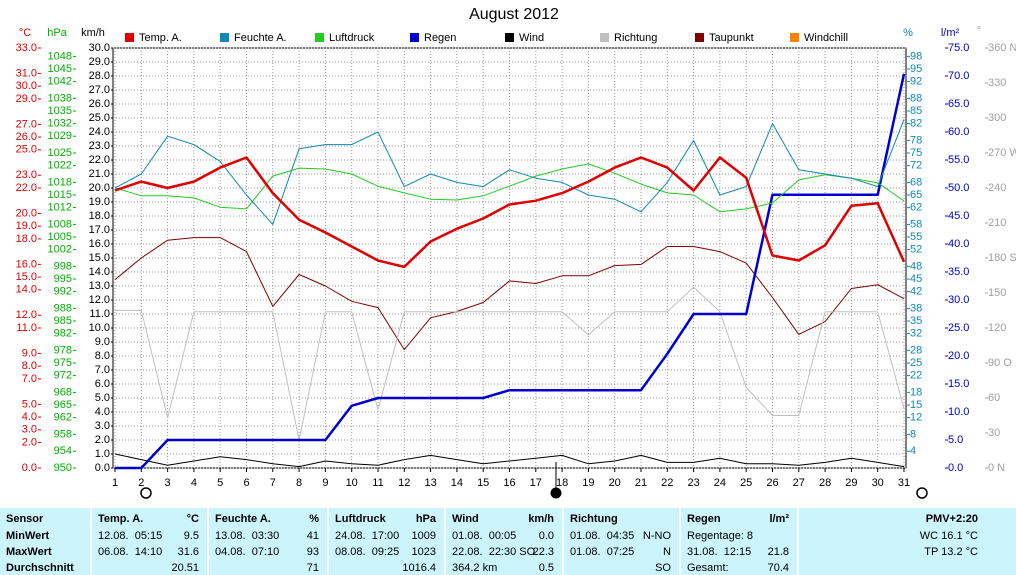 This screenshot has height=575, width=1016. What do you see at coordinates (63, 363) in the screenshot?
I see `y-tick-label: 975` at bounding box center [63, 363].